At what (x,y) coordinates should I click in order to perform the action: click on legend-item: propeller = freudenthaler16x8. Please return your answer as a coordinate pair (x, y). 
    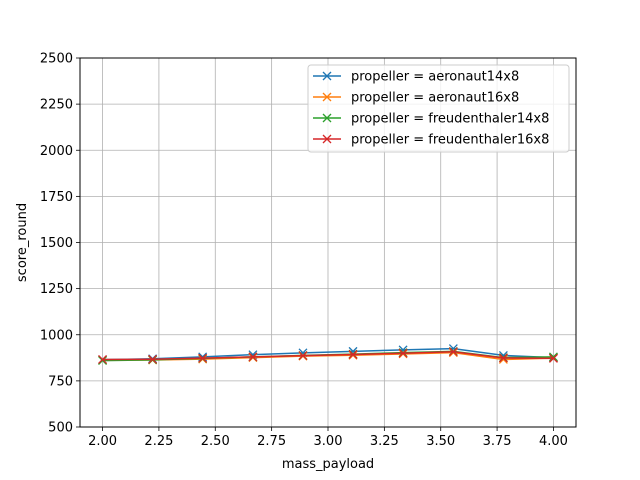
    Looking at the image, I should click on (431, 140).